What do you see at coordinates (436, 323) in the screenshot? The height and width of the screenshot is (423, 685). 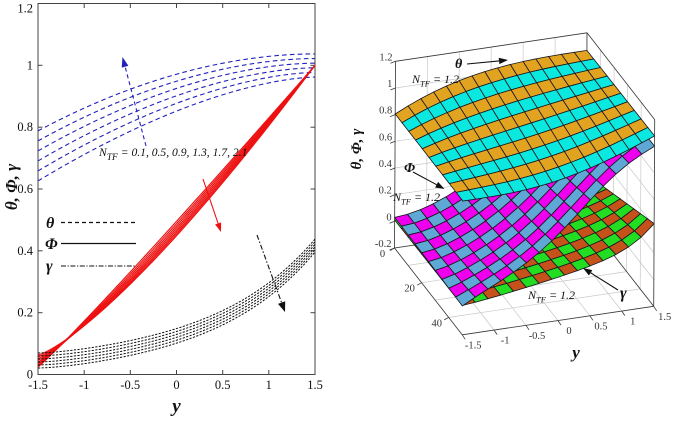 I see `svg-text: 40` at bounding box center [436, 323].